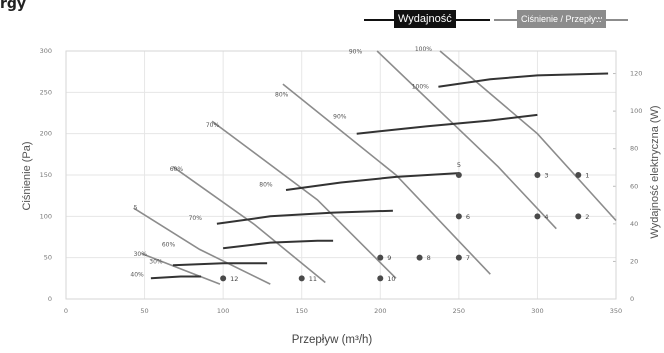 The image size is (664, 353). Describe the element at coordinates (616, 311) in the screenshot. I see `x-tick-label-7: 350` at that location.